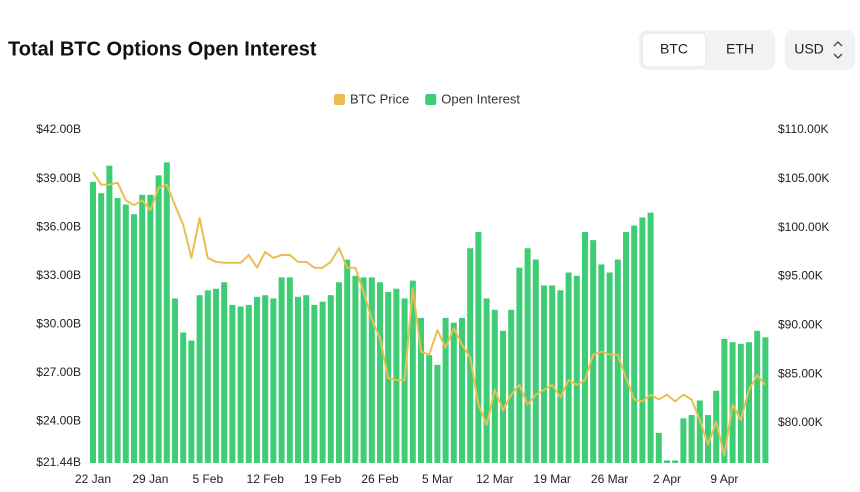  I want to click on y2-tick-label: $100.00K, so click(803, 227).